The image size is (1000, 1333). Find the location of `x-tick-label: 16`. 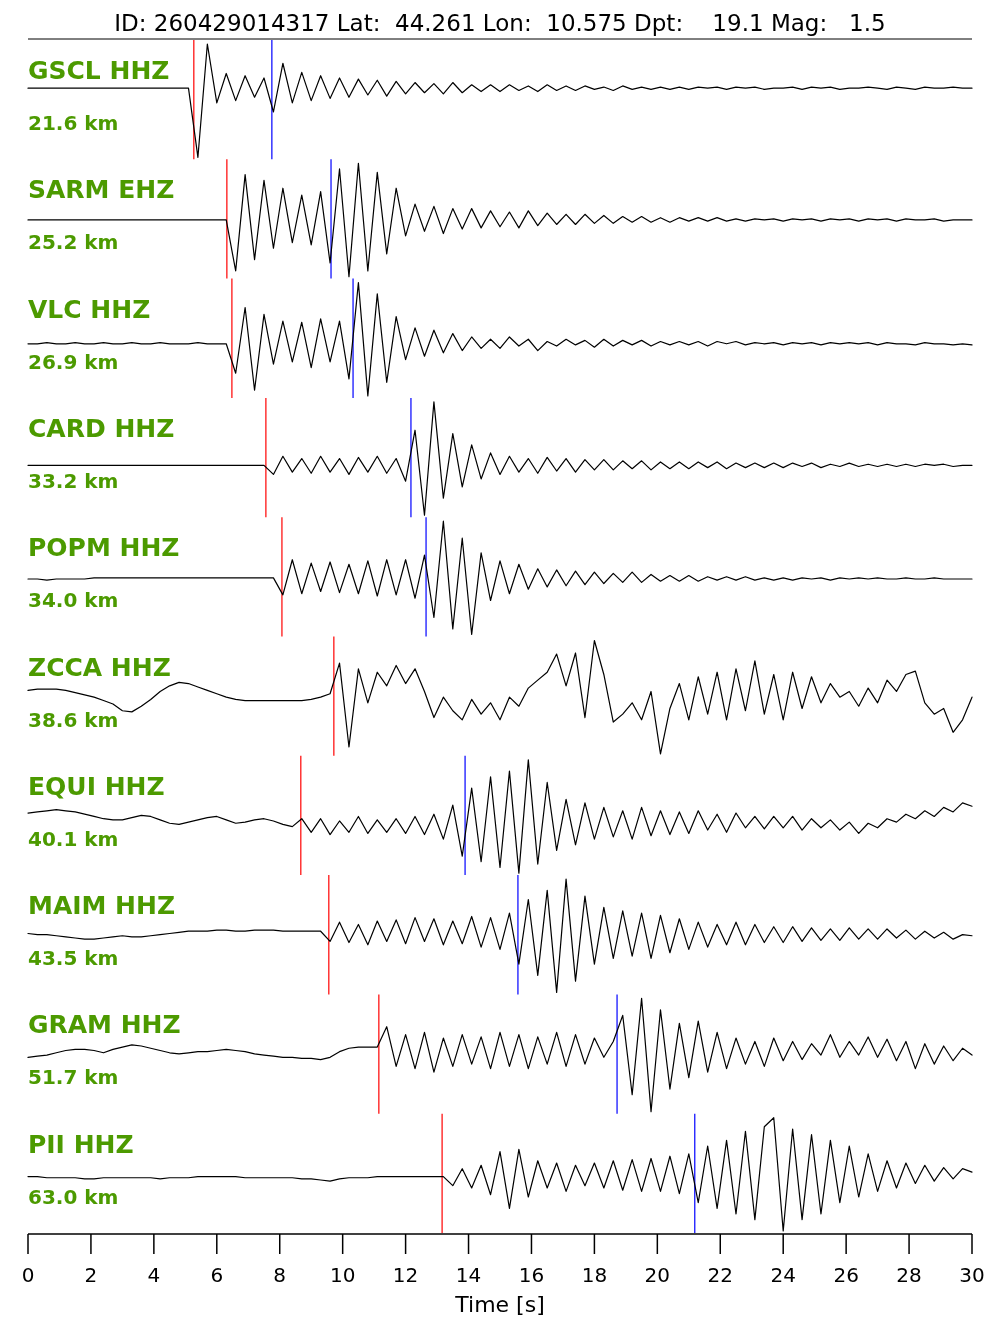

x-tick-label: 16 is located at coordinates (531, 1275).